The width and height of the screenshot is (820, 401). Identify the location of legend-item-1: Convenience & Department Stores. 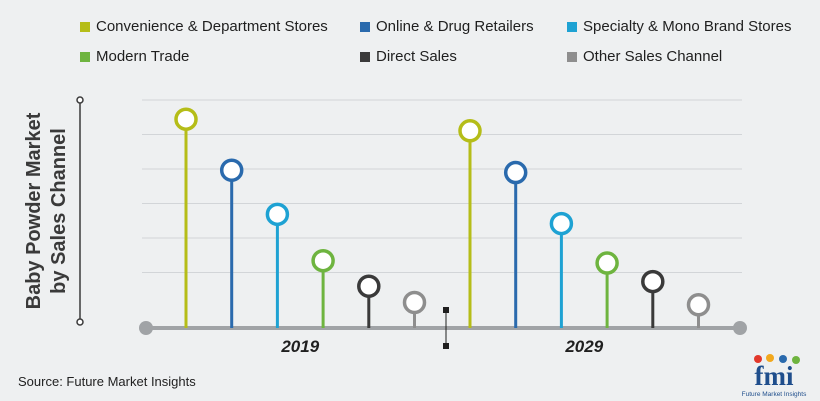
(204, 26).